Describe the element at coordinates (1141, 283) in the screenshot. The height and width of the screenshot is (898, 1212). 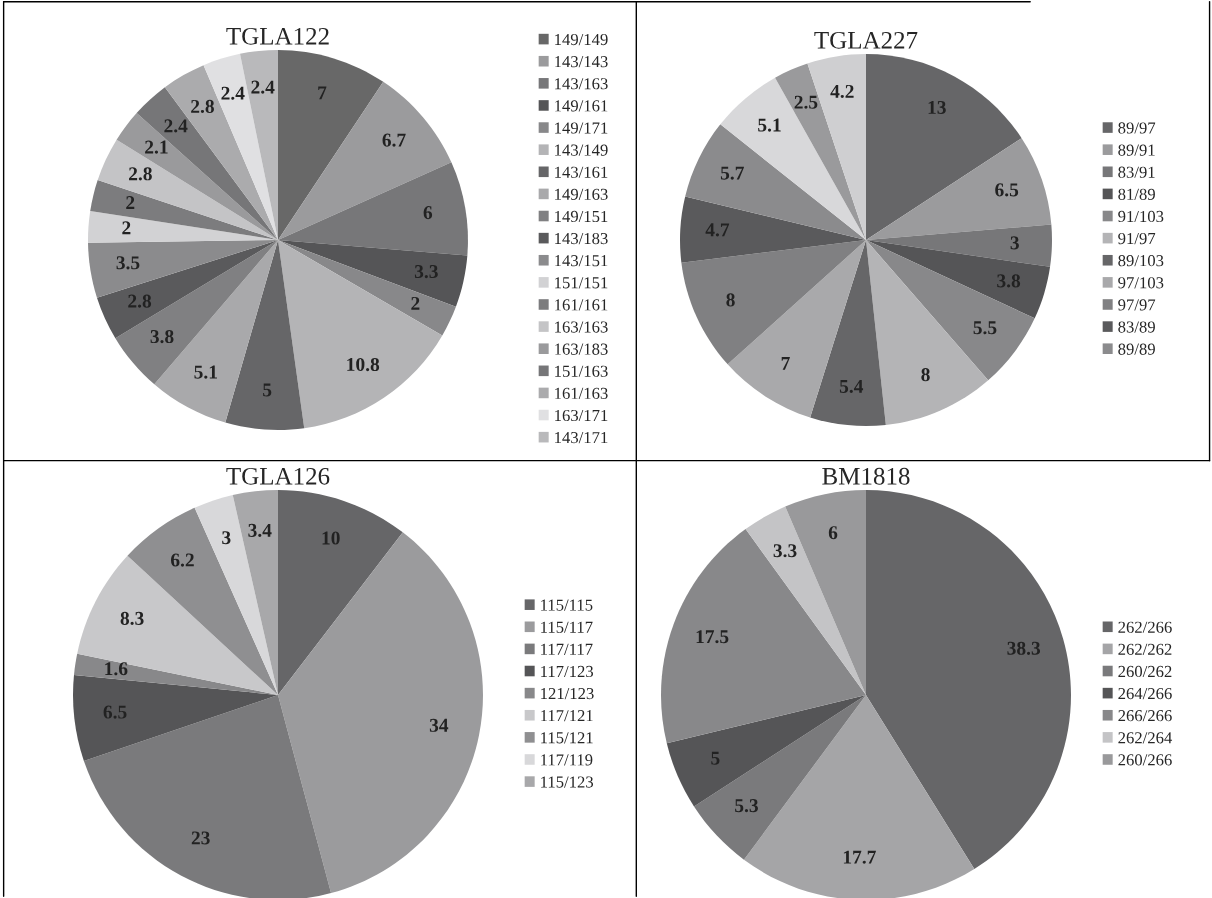
I see `legend-label: 97/103` at that location.